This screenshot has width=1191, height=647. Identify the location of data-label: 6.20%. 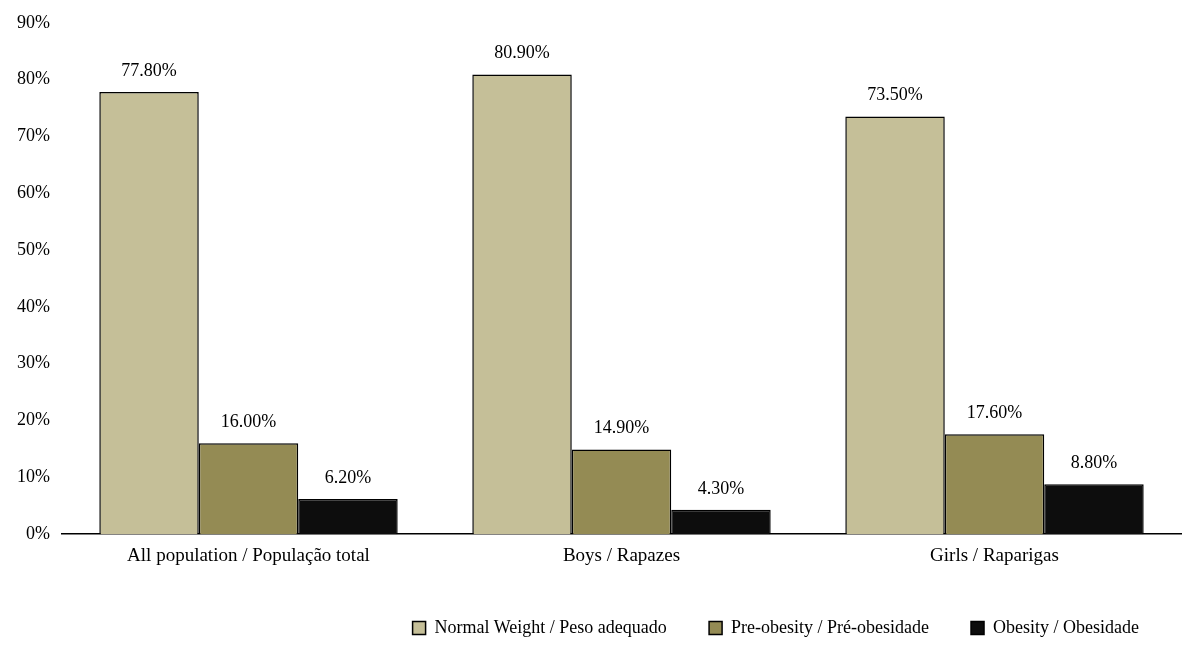
(348, 476).